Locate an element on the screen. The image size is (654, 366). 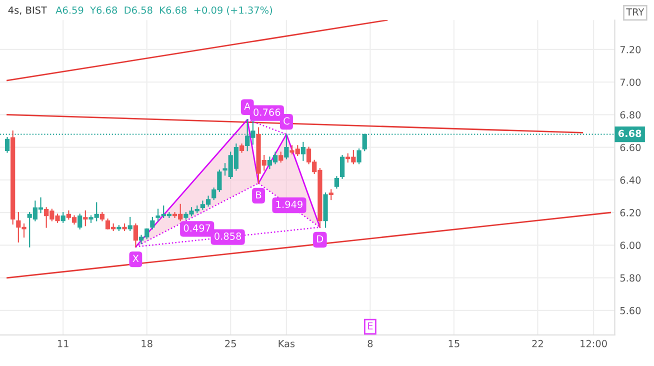
y-tick-label: 6.60 is located at coordinates (630, 148).